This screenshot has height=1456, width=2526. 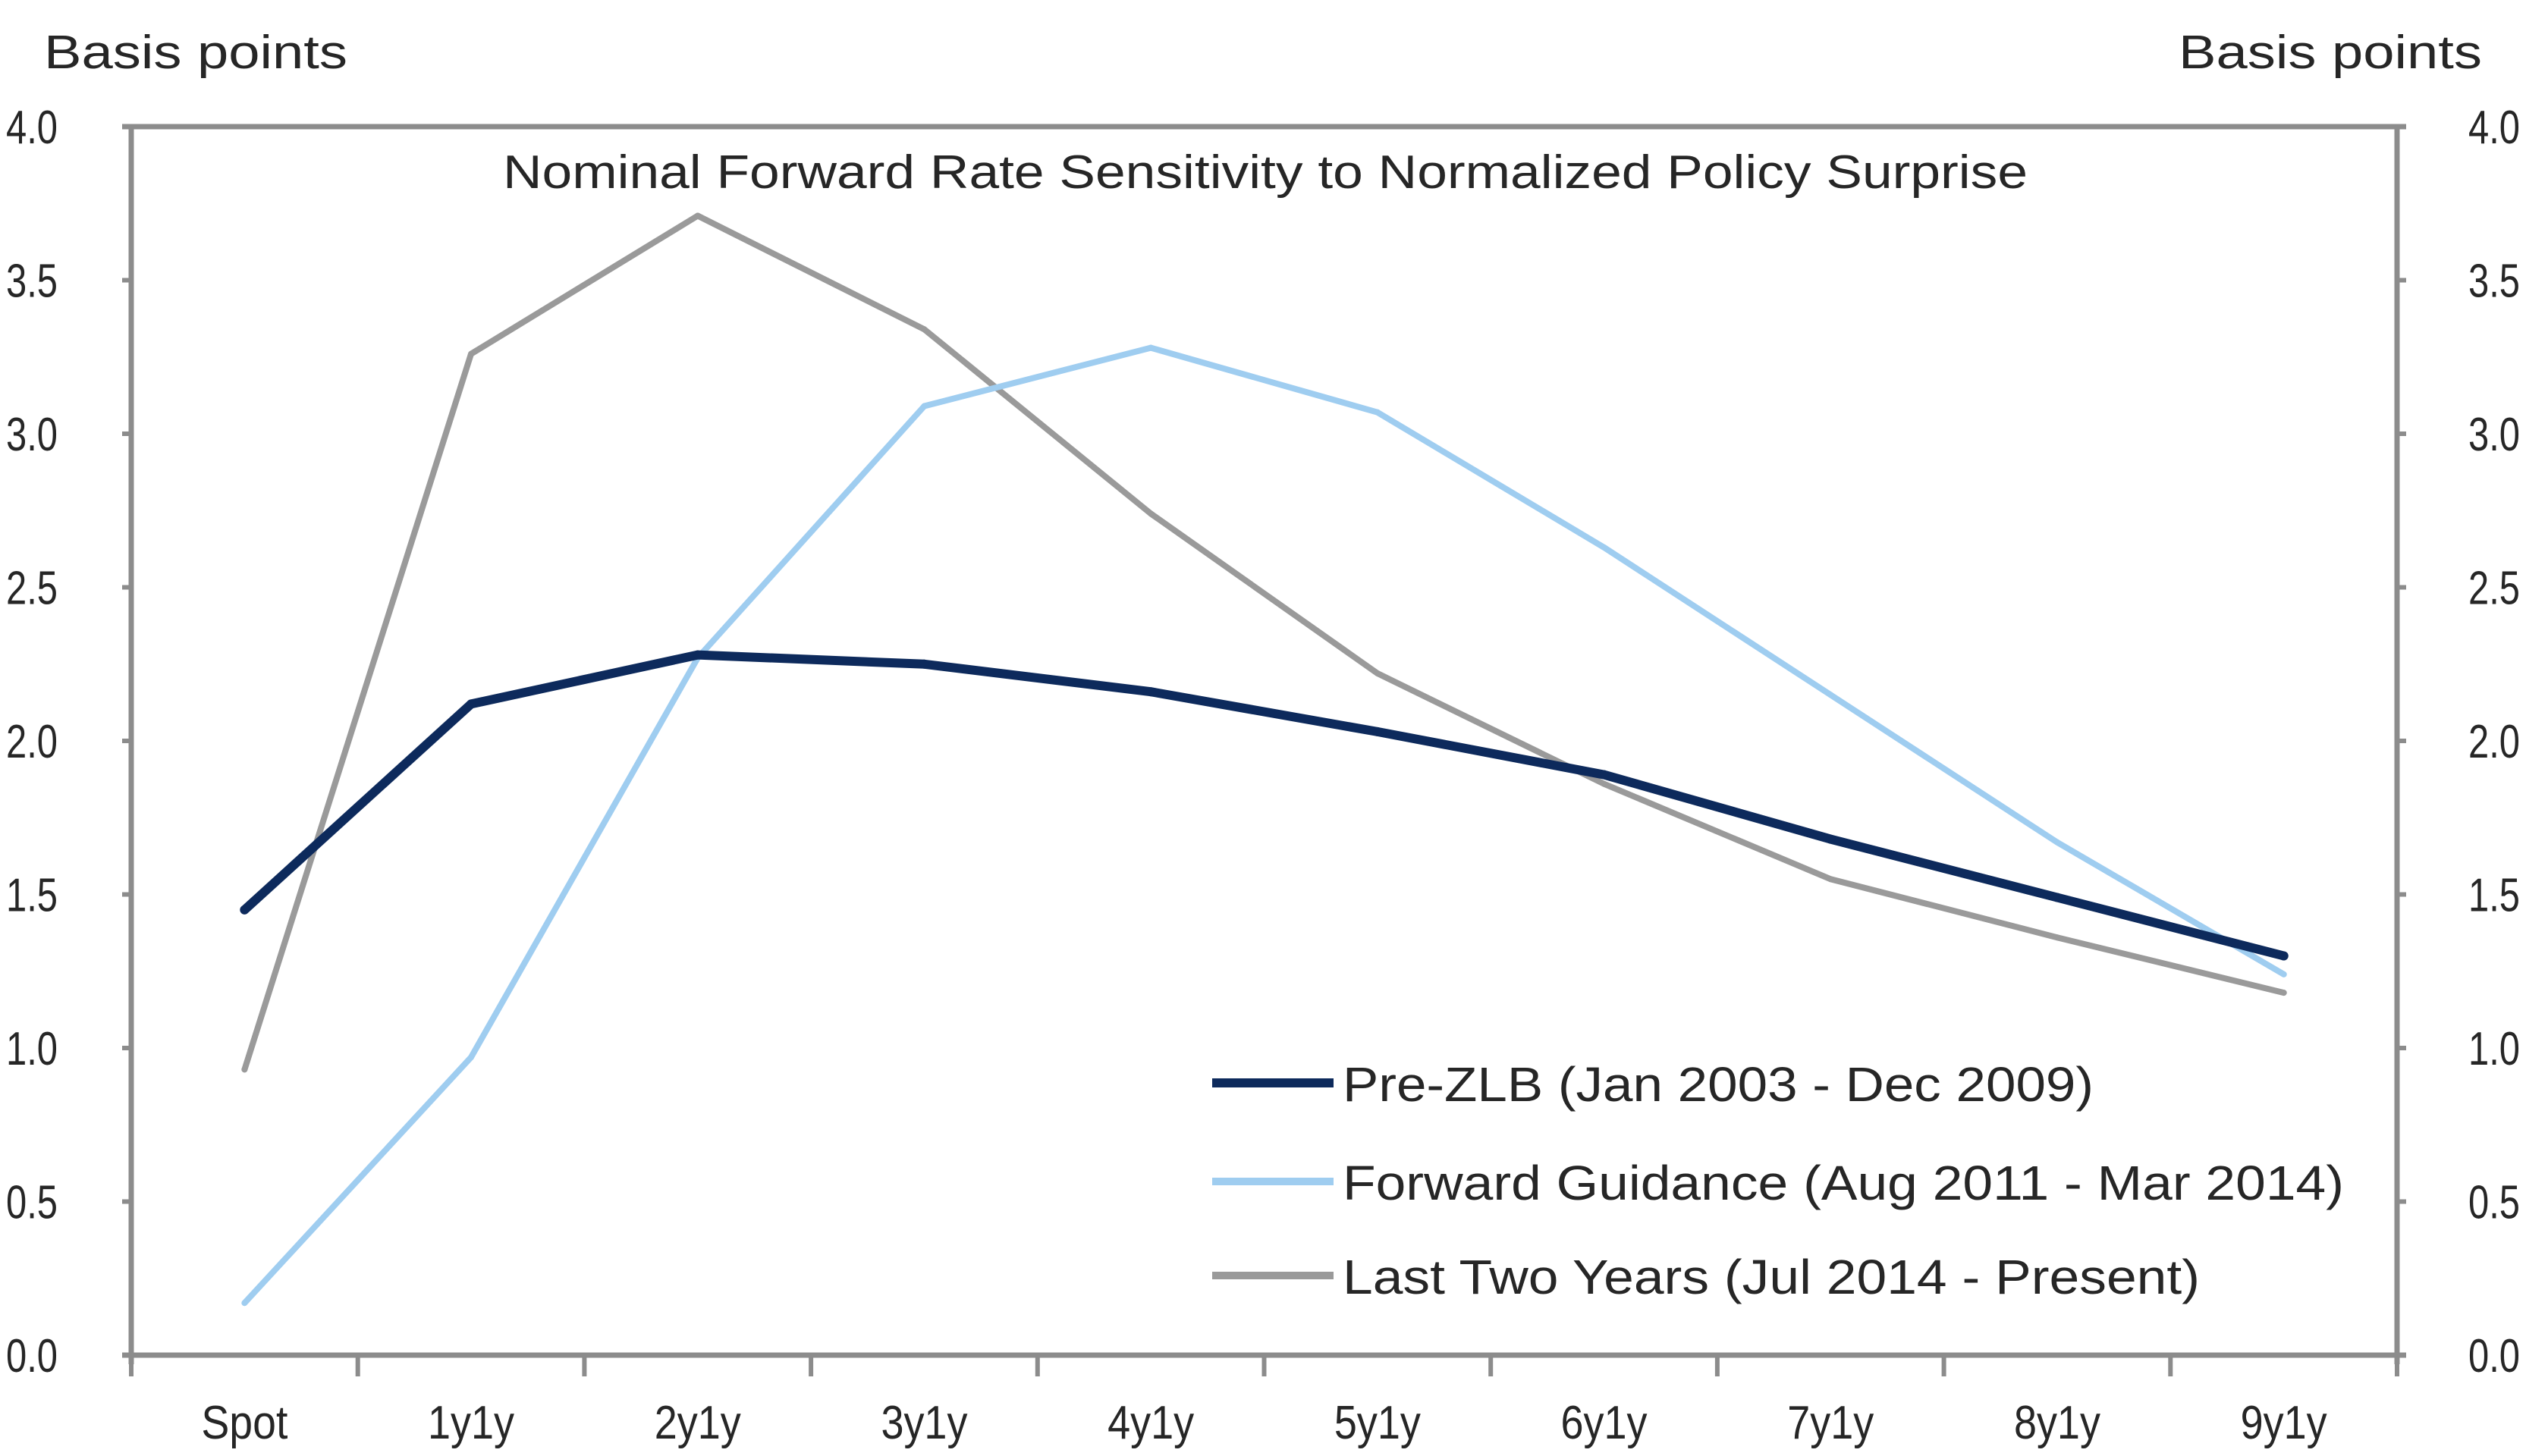 What do you see at coordinates (1718, 1084) in the screenshot?
I see `legend-label: Pre-ZLB (Jan 2003 - Dec 2009)` at bounding box center [1718, 1084].